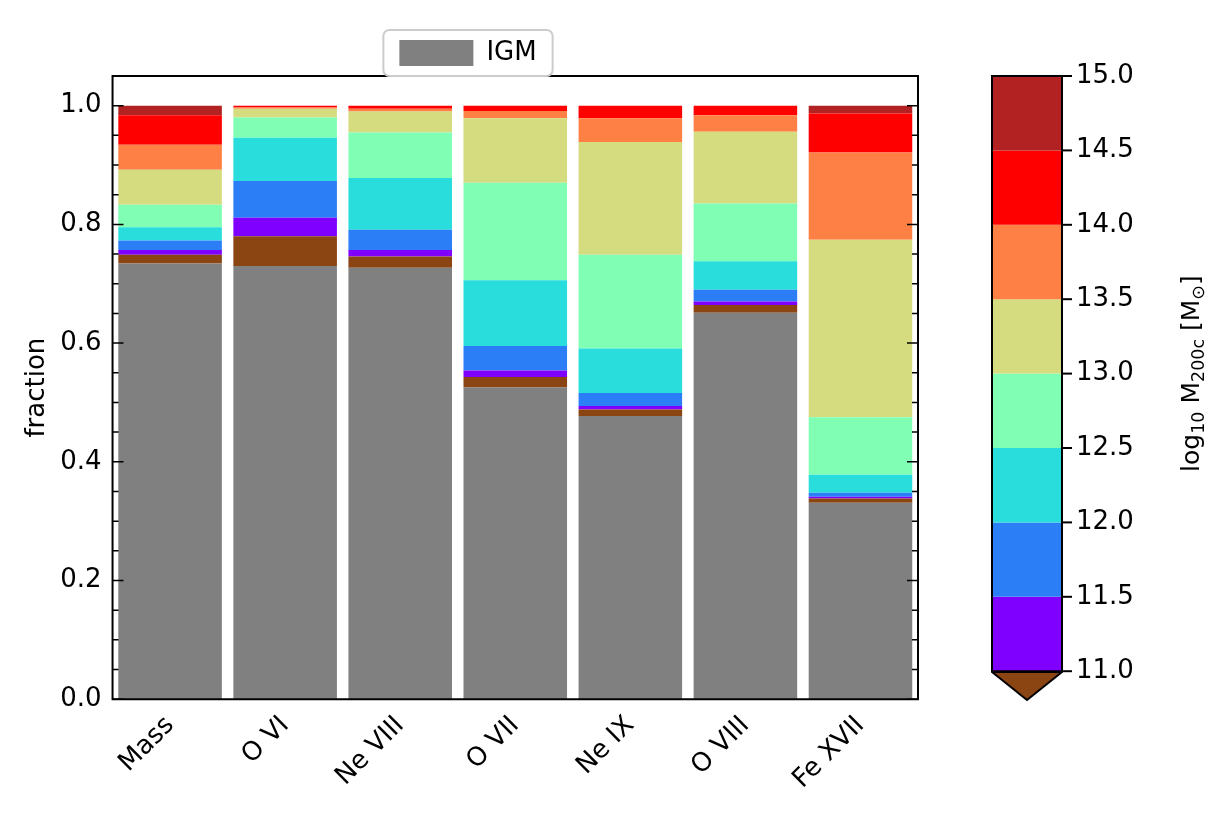 The width and height of the screenshot is (1217, 818). What do you see at coordinates (81, 222) in the screenshot?
I see `y-tick-label: 0.8` at bounding box center [81, 222].